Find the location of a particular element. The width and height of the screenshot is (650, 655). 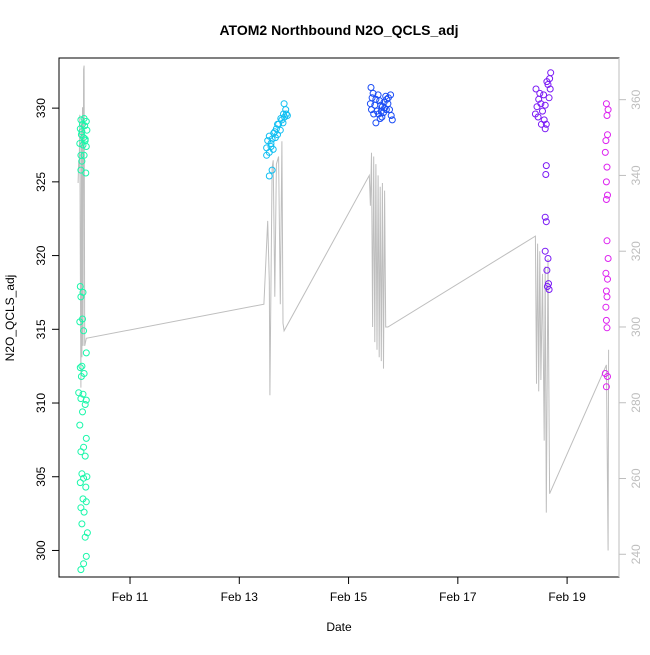

x-tick-label: Feb 19 is located at coordinates (567, 597).